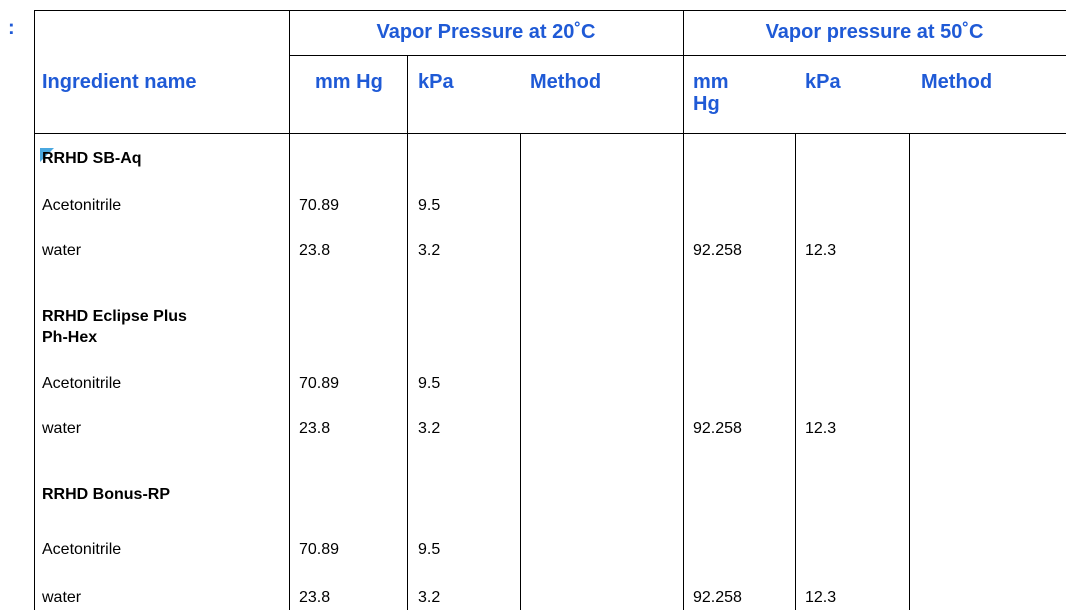 The height and width of the screenshot is (610, 1066). Describe the element at coordinates (11, 28) in the screenshot. I see `marker: :` at that location.